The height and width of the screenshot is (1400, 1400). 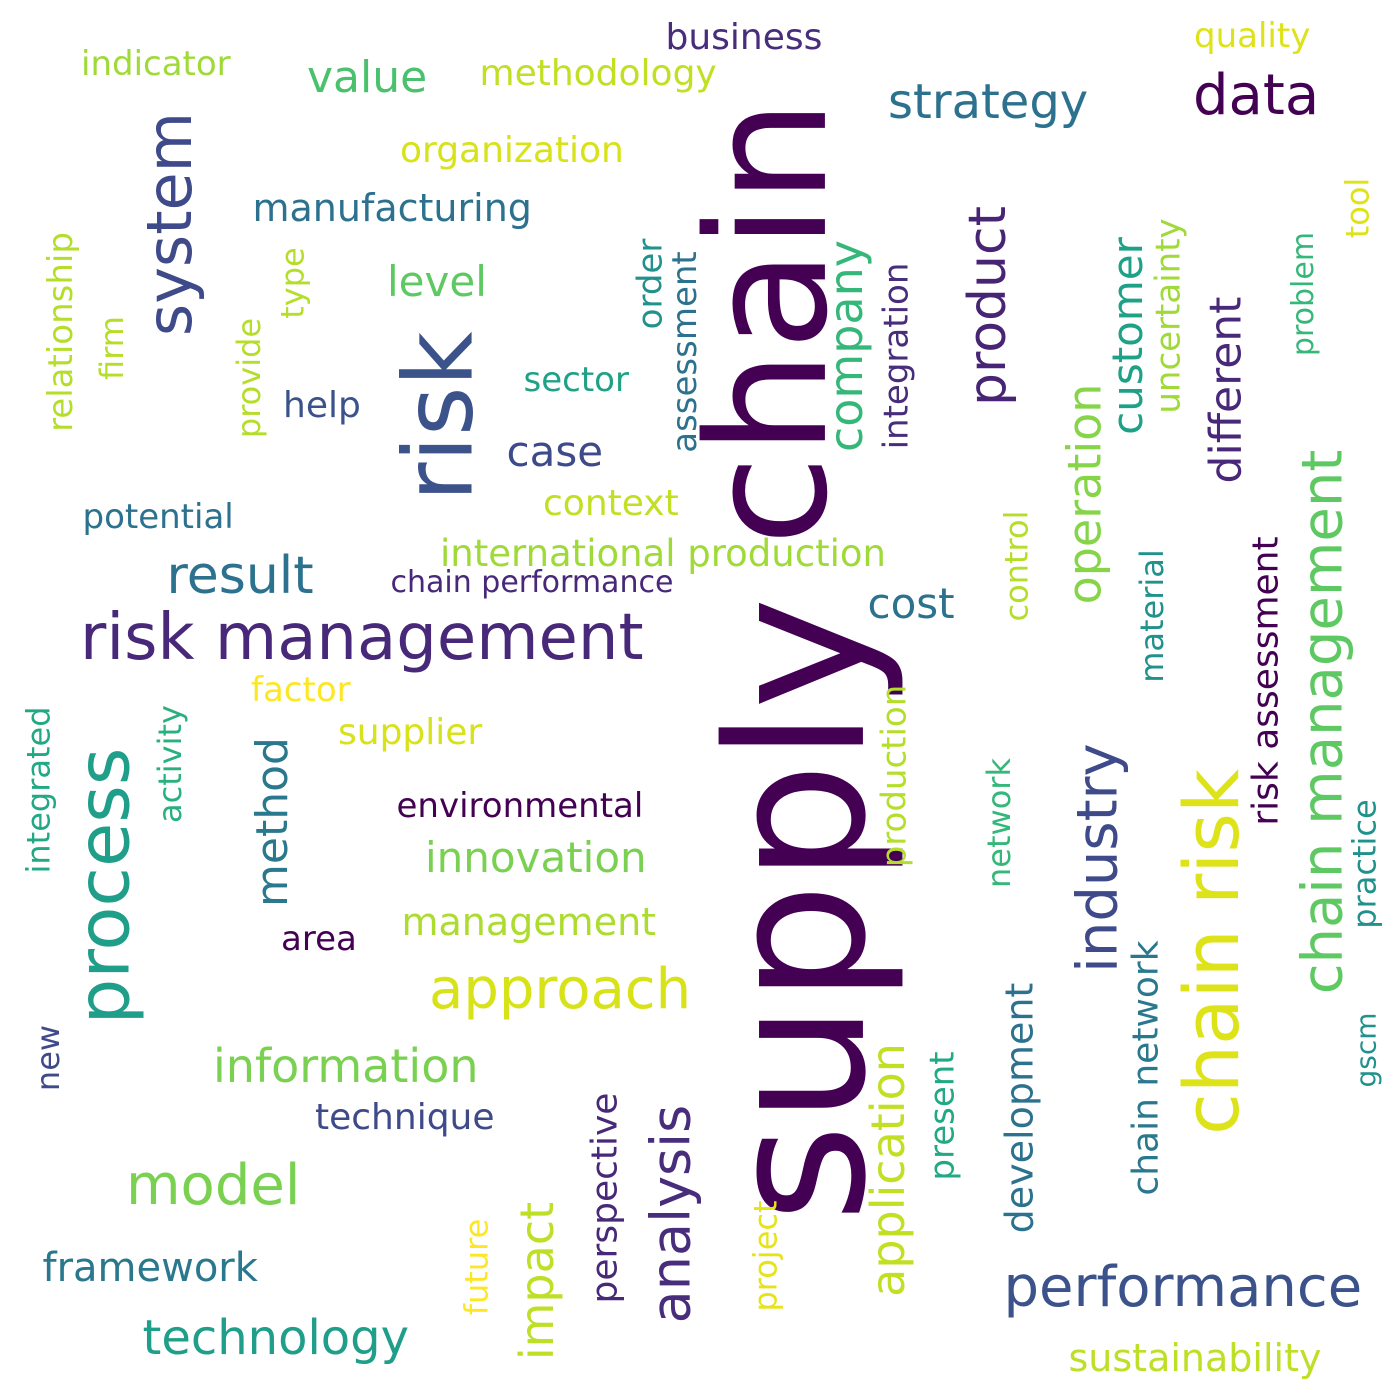 I want to click on word-organization: organization, so click(x=512, y=150).